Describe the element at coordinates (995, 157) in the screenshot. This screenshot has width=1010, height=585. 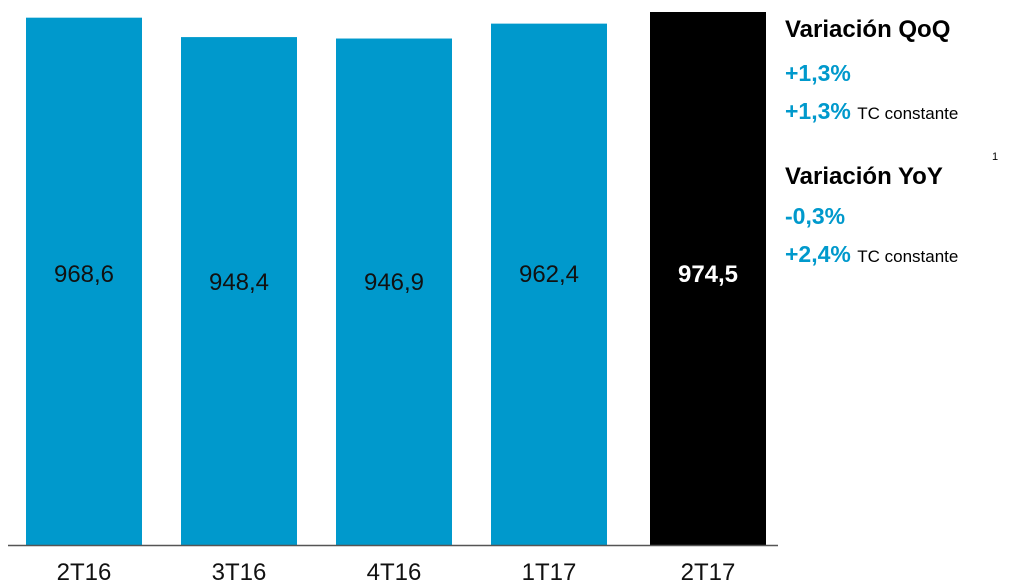
I see `yoy-footnote-marker: 1` at that location.